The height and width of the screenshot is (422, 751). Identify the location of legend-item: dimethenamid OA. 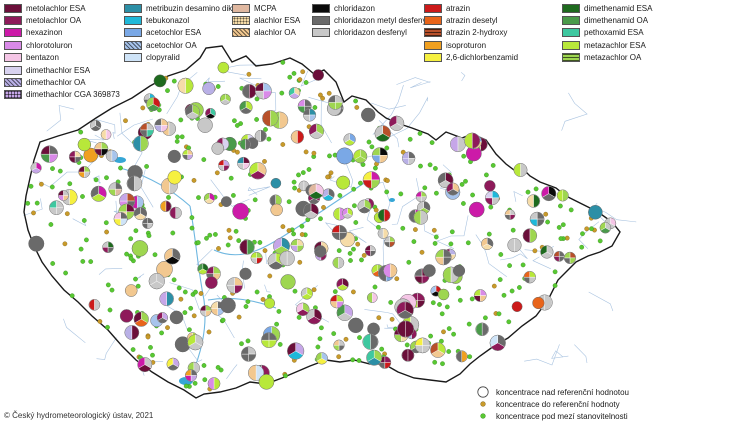
(605, 20).